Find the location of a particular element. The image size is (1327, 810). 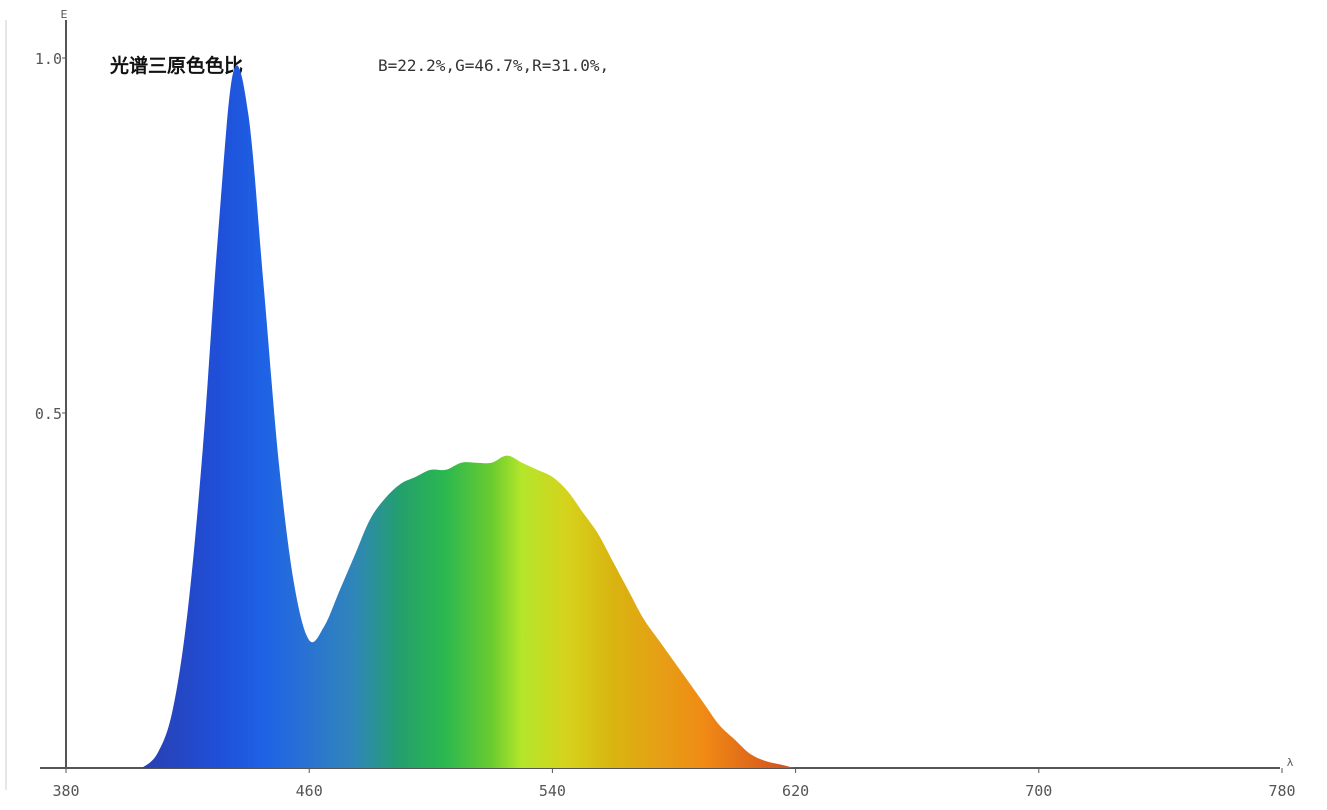

chart-title: 光谱三原色色比 is located at coordinates (176, 65).